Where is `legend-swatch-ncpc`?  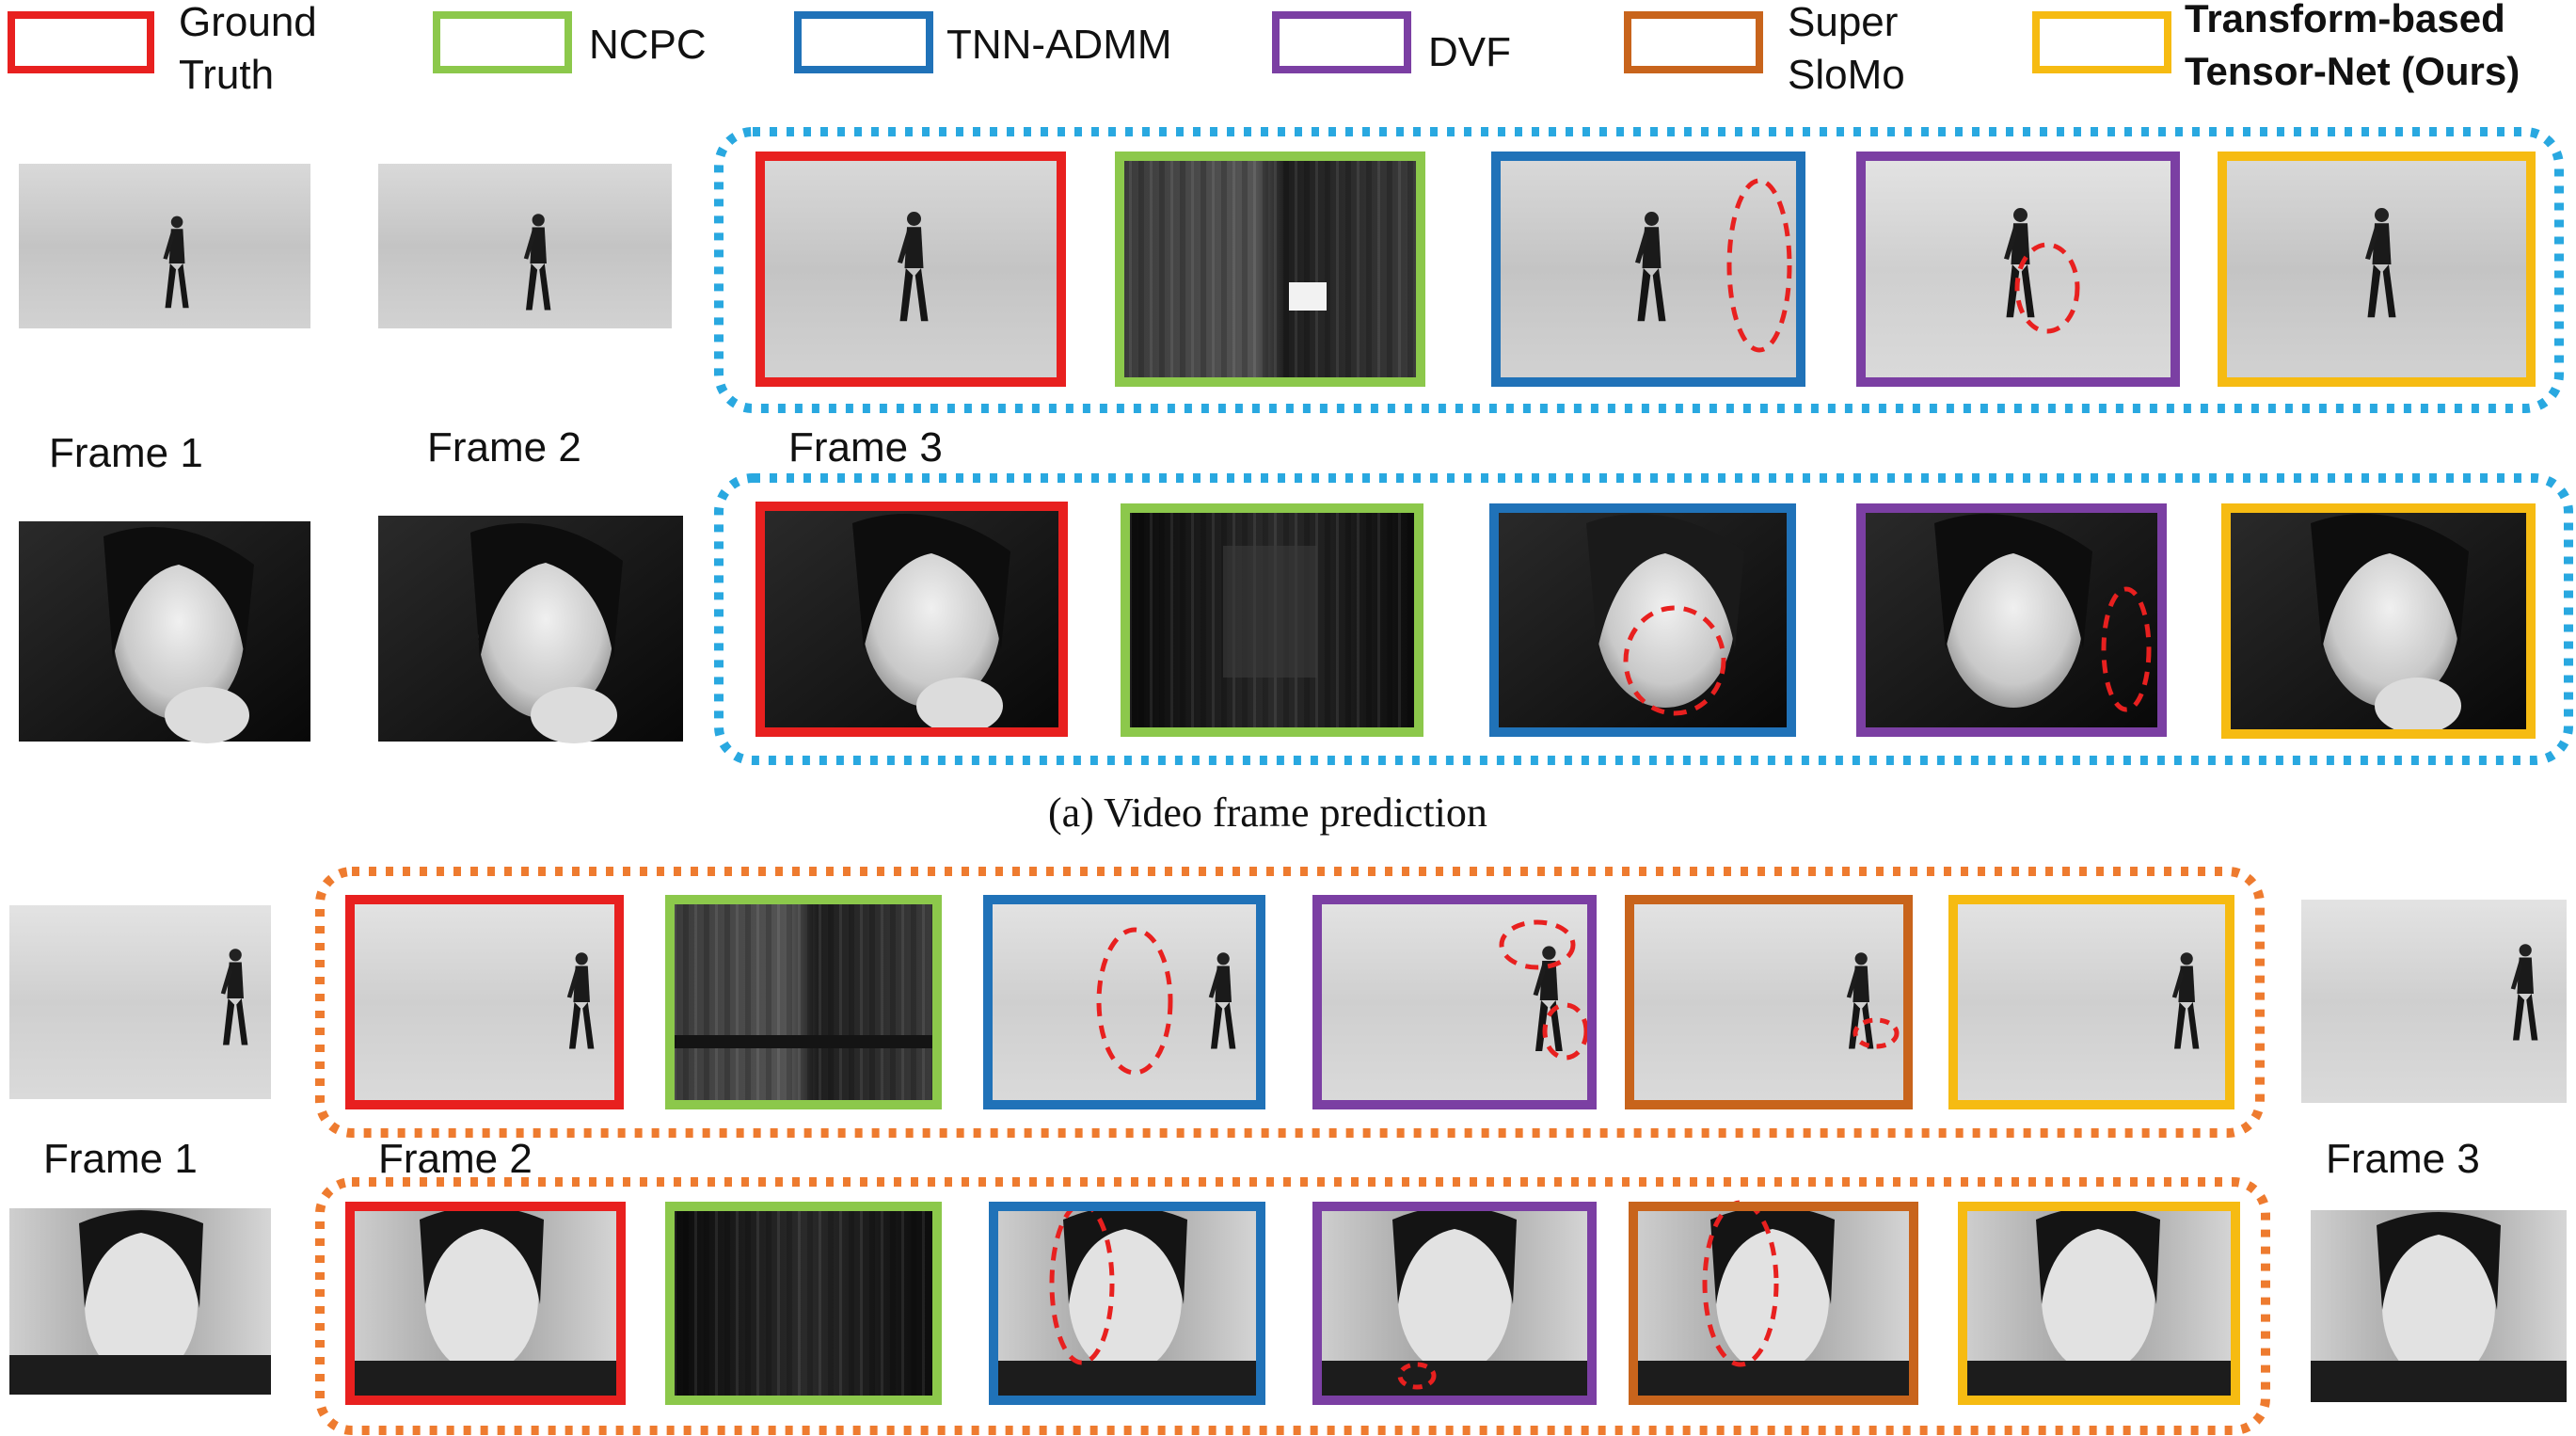 legend-swatch-ncpc is located at coordinates (502, 42).